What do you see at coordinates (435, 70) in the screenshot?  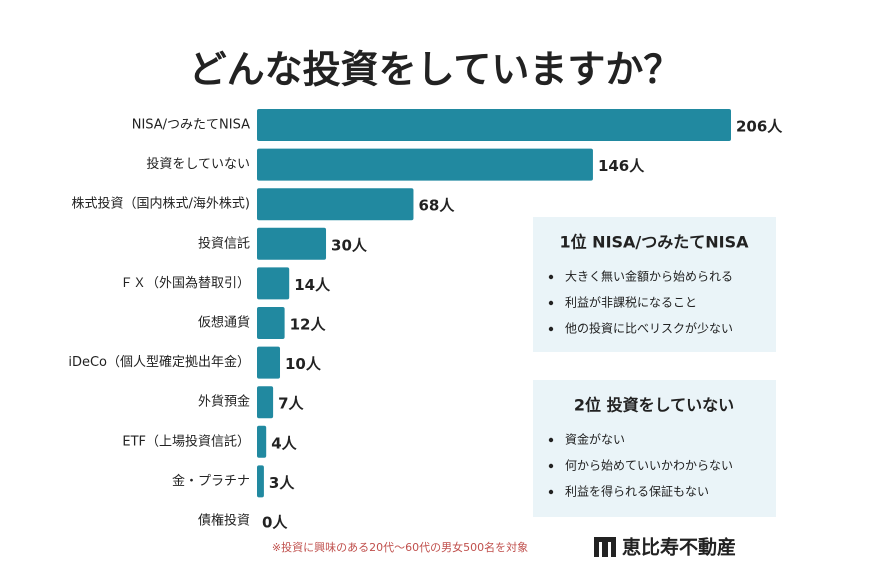 I see `chart-title: どんな投資をしていますか？` at bounding box center [435, 70].